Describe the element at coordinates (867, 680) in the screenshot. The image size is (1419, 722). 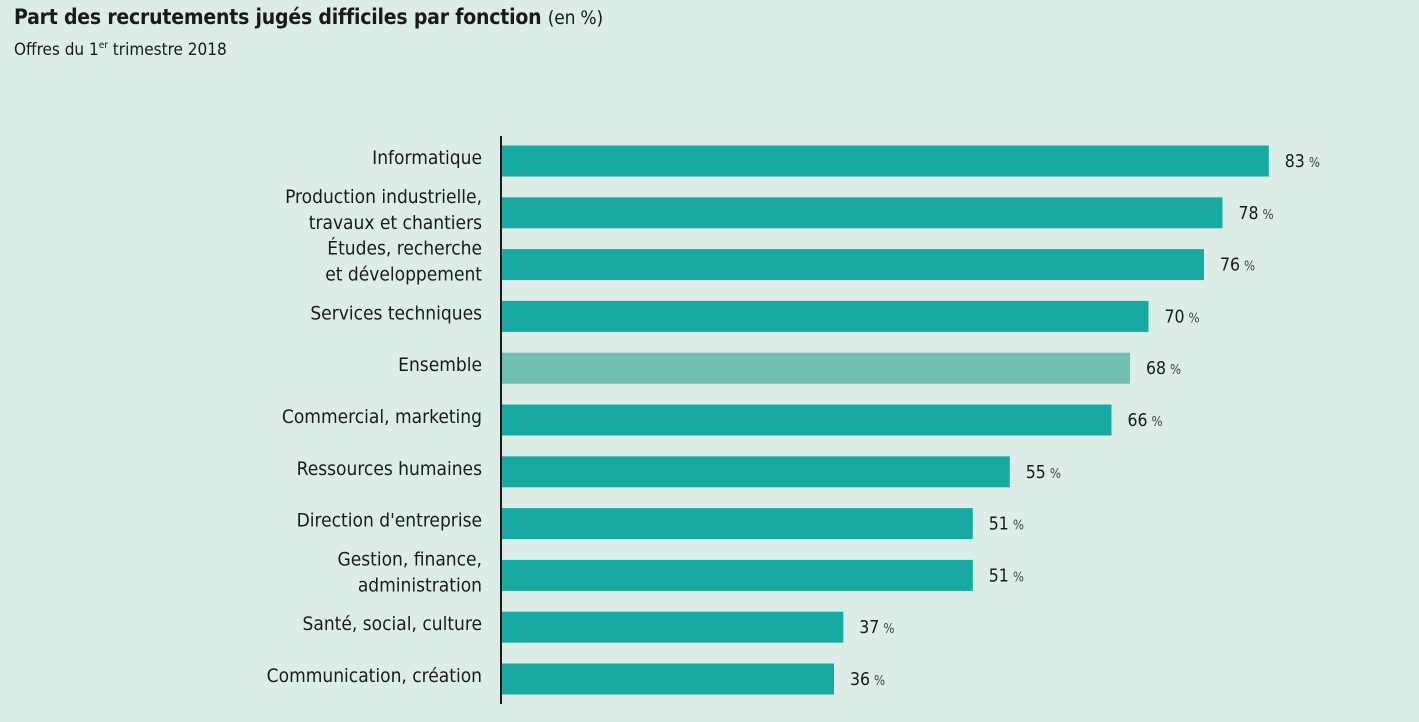
I see `value-label: 36%` at that location.